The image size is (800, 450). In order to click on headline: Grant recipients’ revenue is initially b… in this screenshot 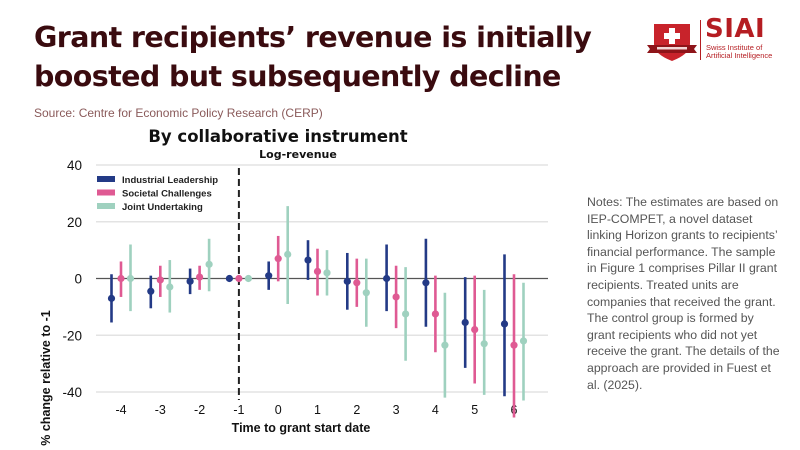, I will do `click(313, 57)`.